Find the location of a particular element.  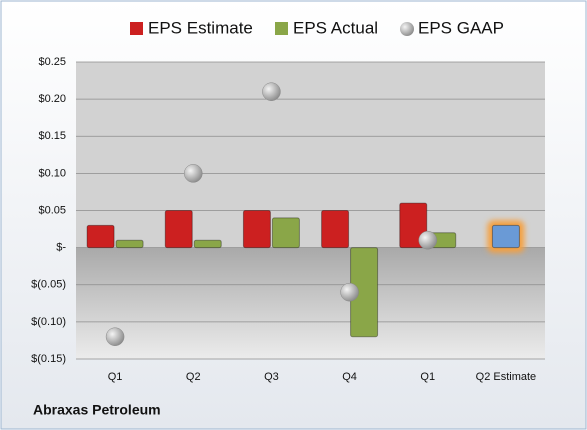

y-tick-label: $- is located at coordinates (61, 248).